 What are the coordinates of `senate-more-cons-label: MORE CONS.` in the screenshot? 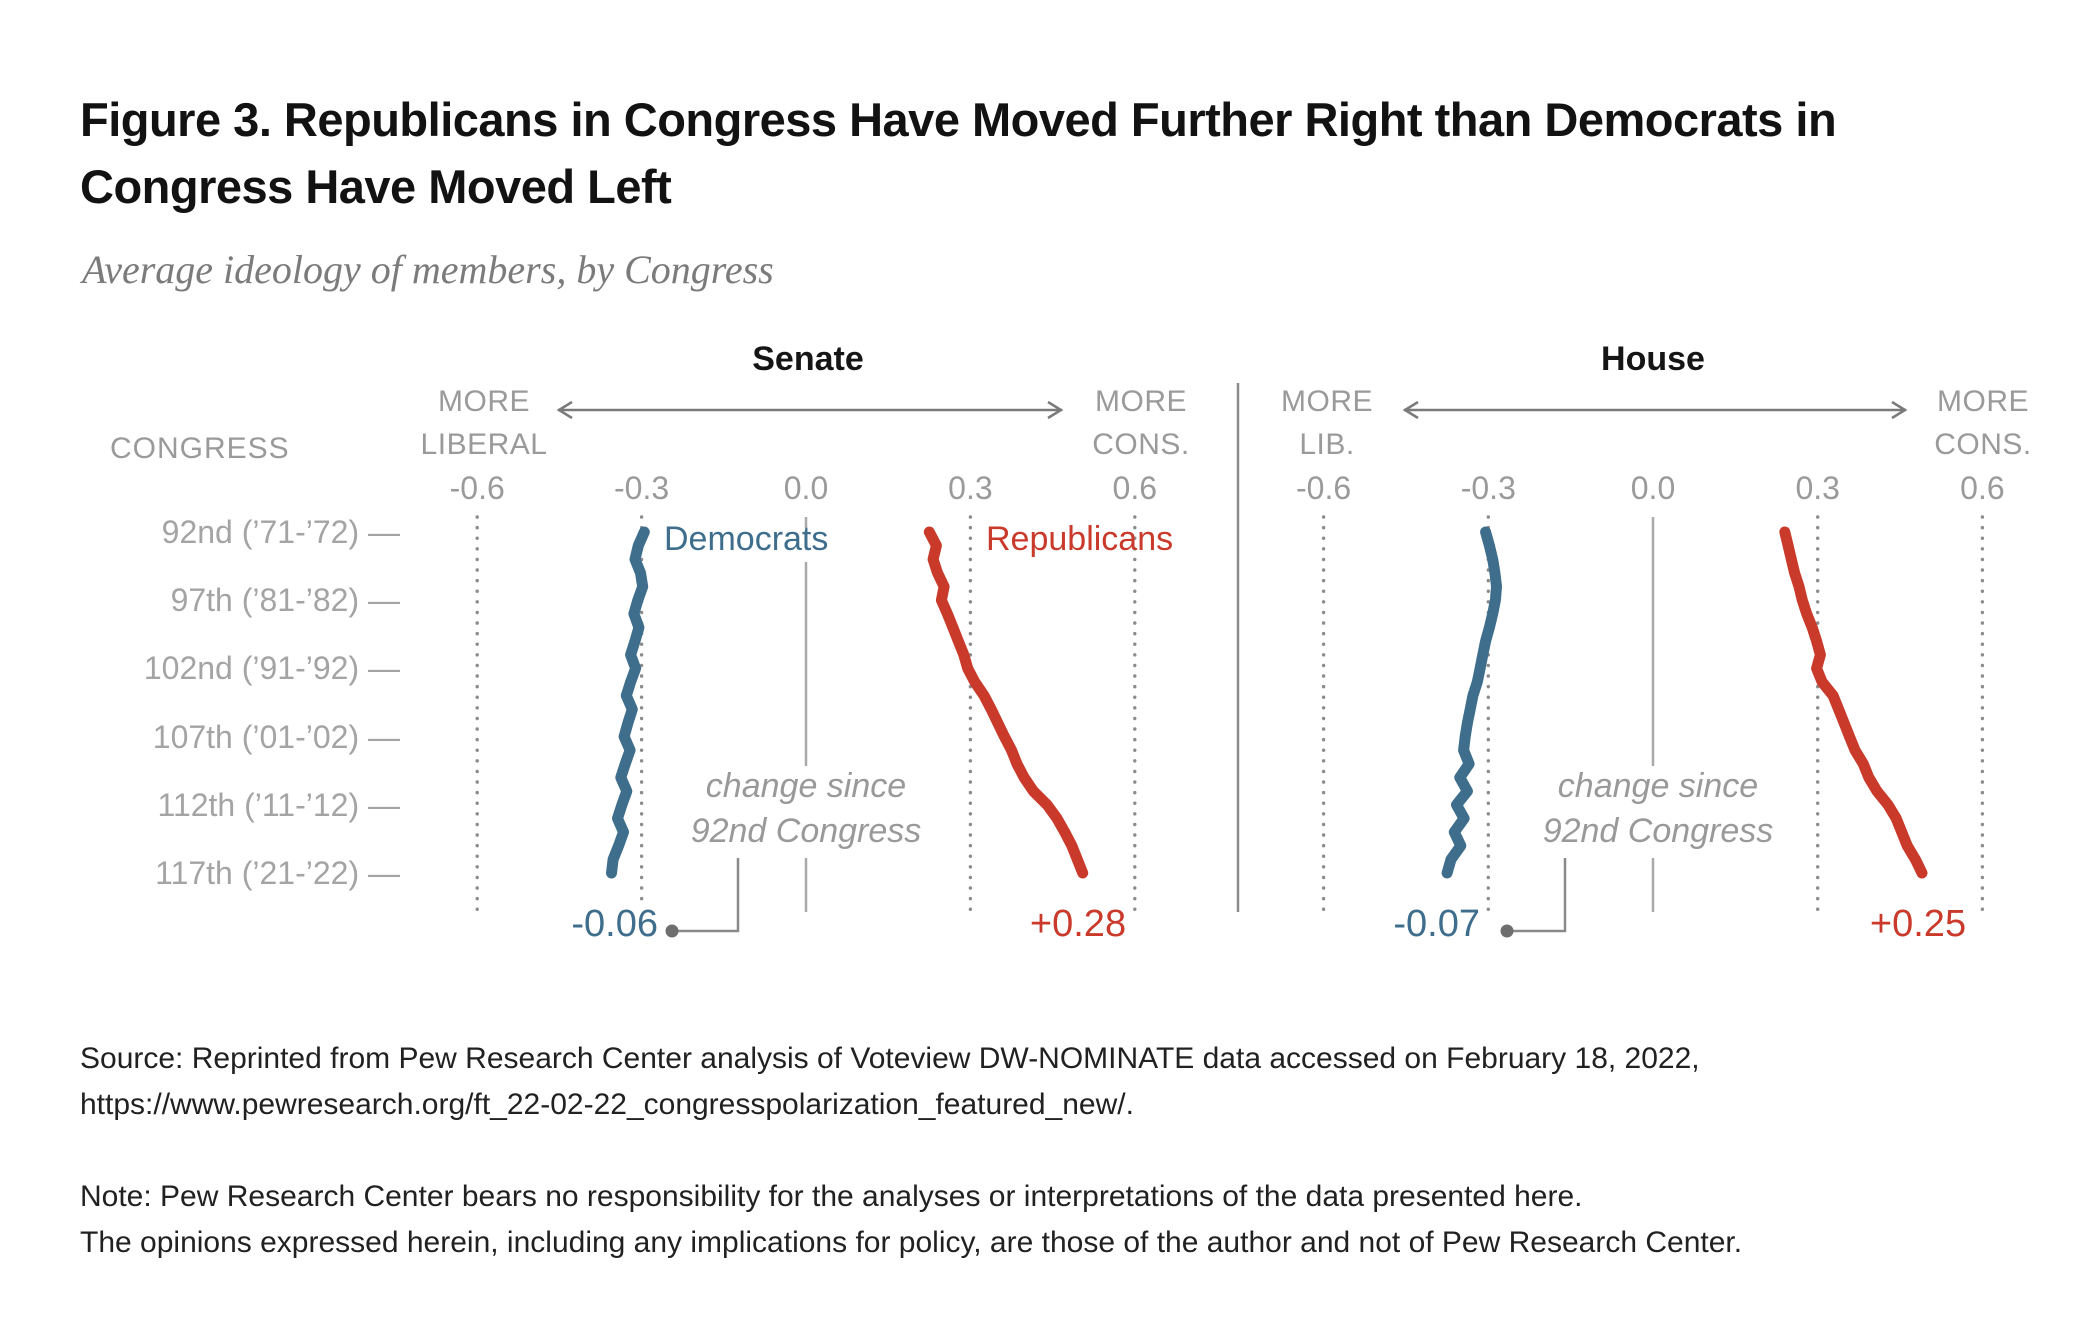 It's located at (1141, 423).